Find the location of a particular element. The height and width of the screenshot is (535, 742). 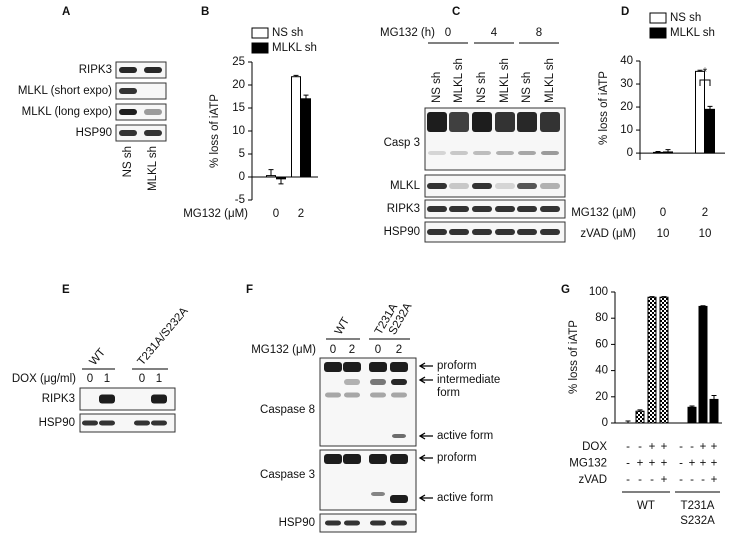

x-tick-label: 2 is located at coordinates (301, 214).